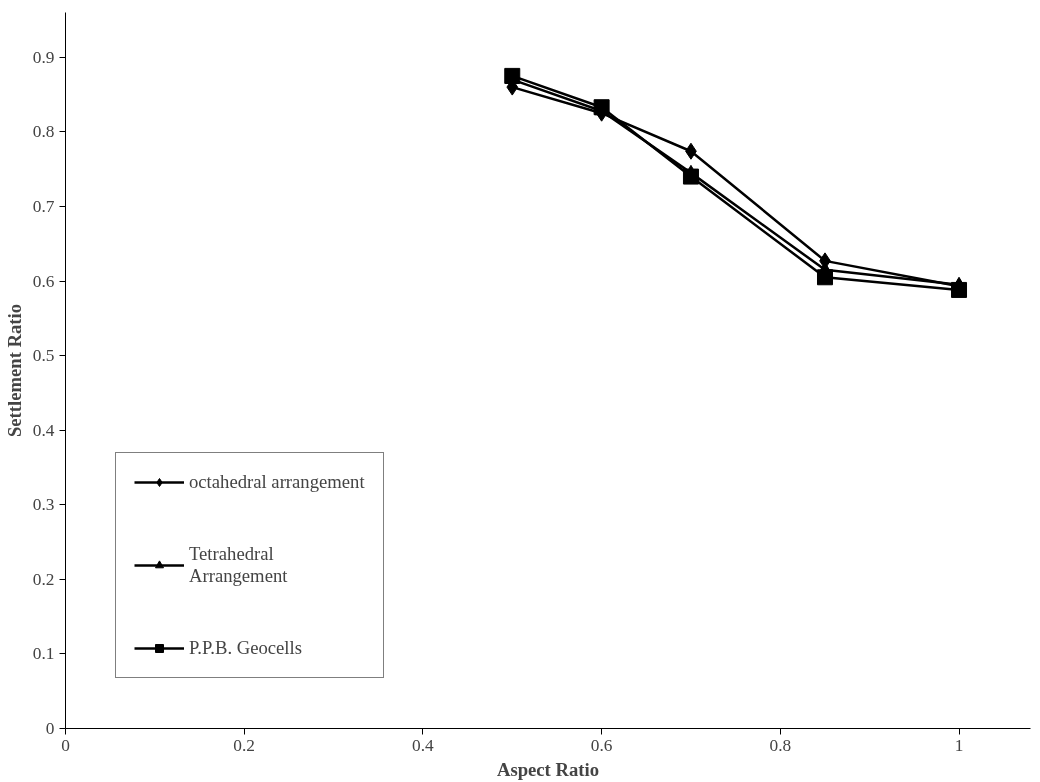  Describe the element at coordinates (277, 482) in the screenshot. I see `legend-label: octahedral arrangement` at that location.